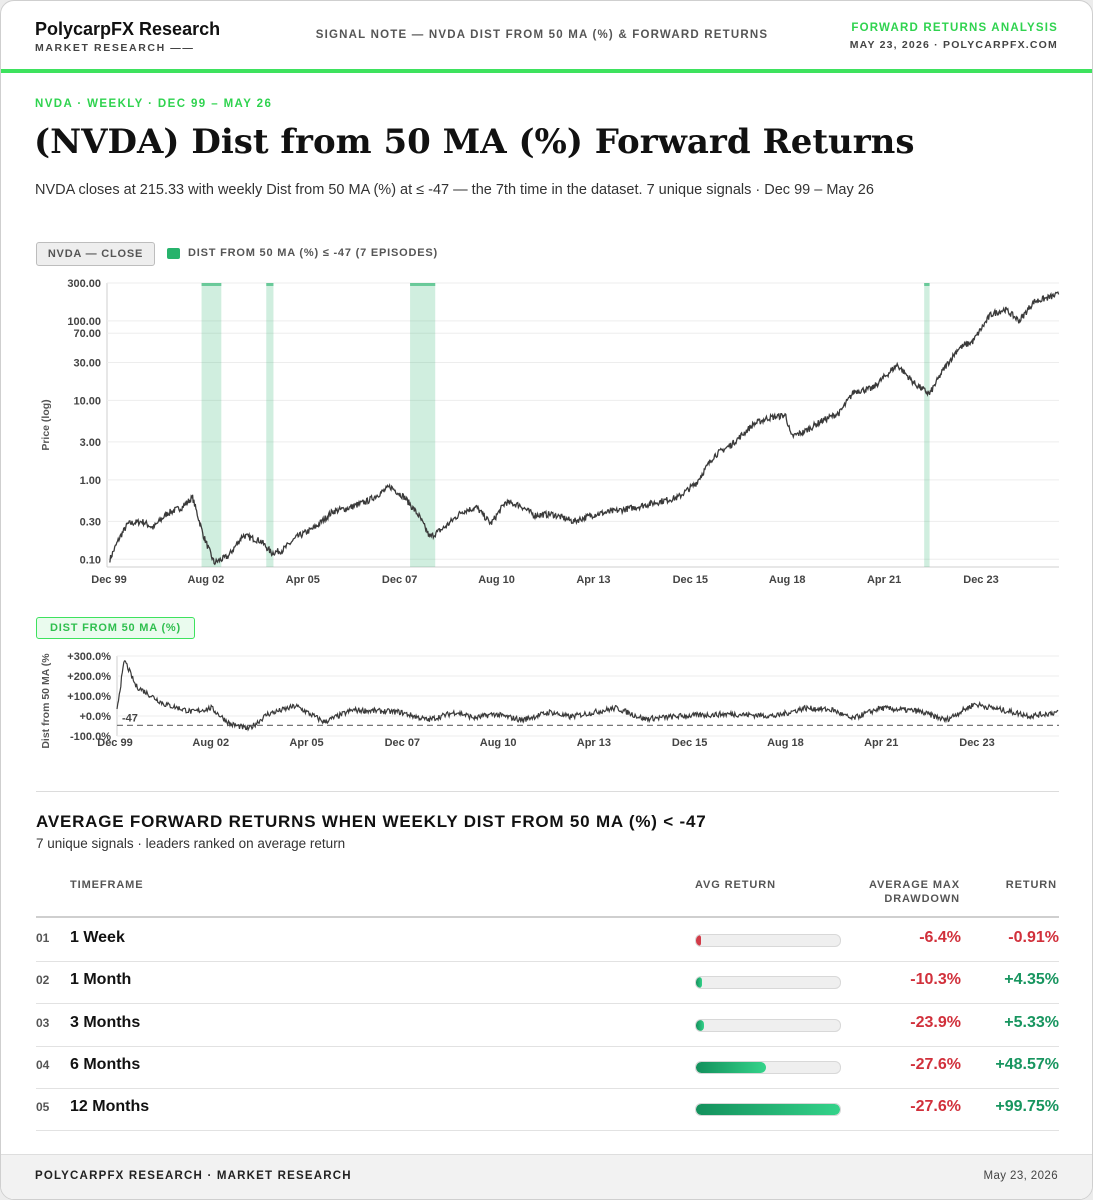  I want to click on row-timeframe: 3 Months, so click(105, 1022).